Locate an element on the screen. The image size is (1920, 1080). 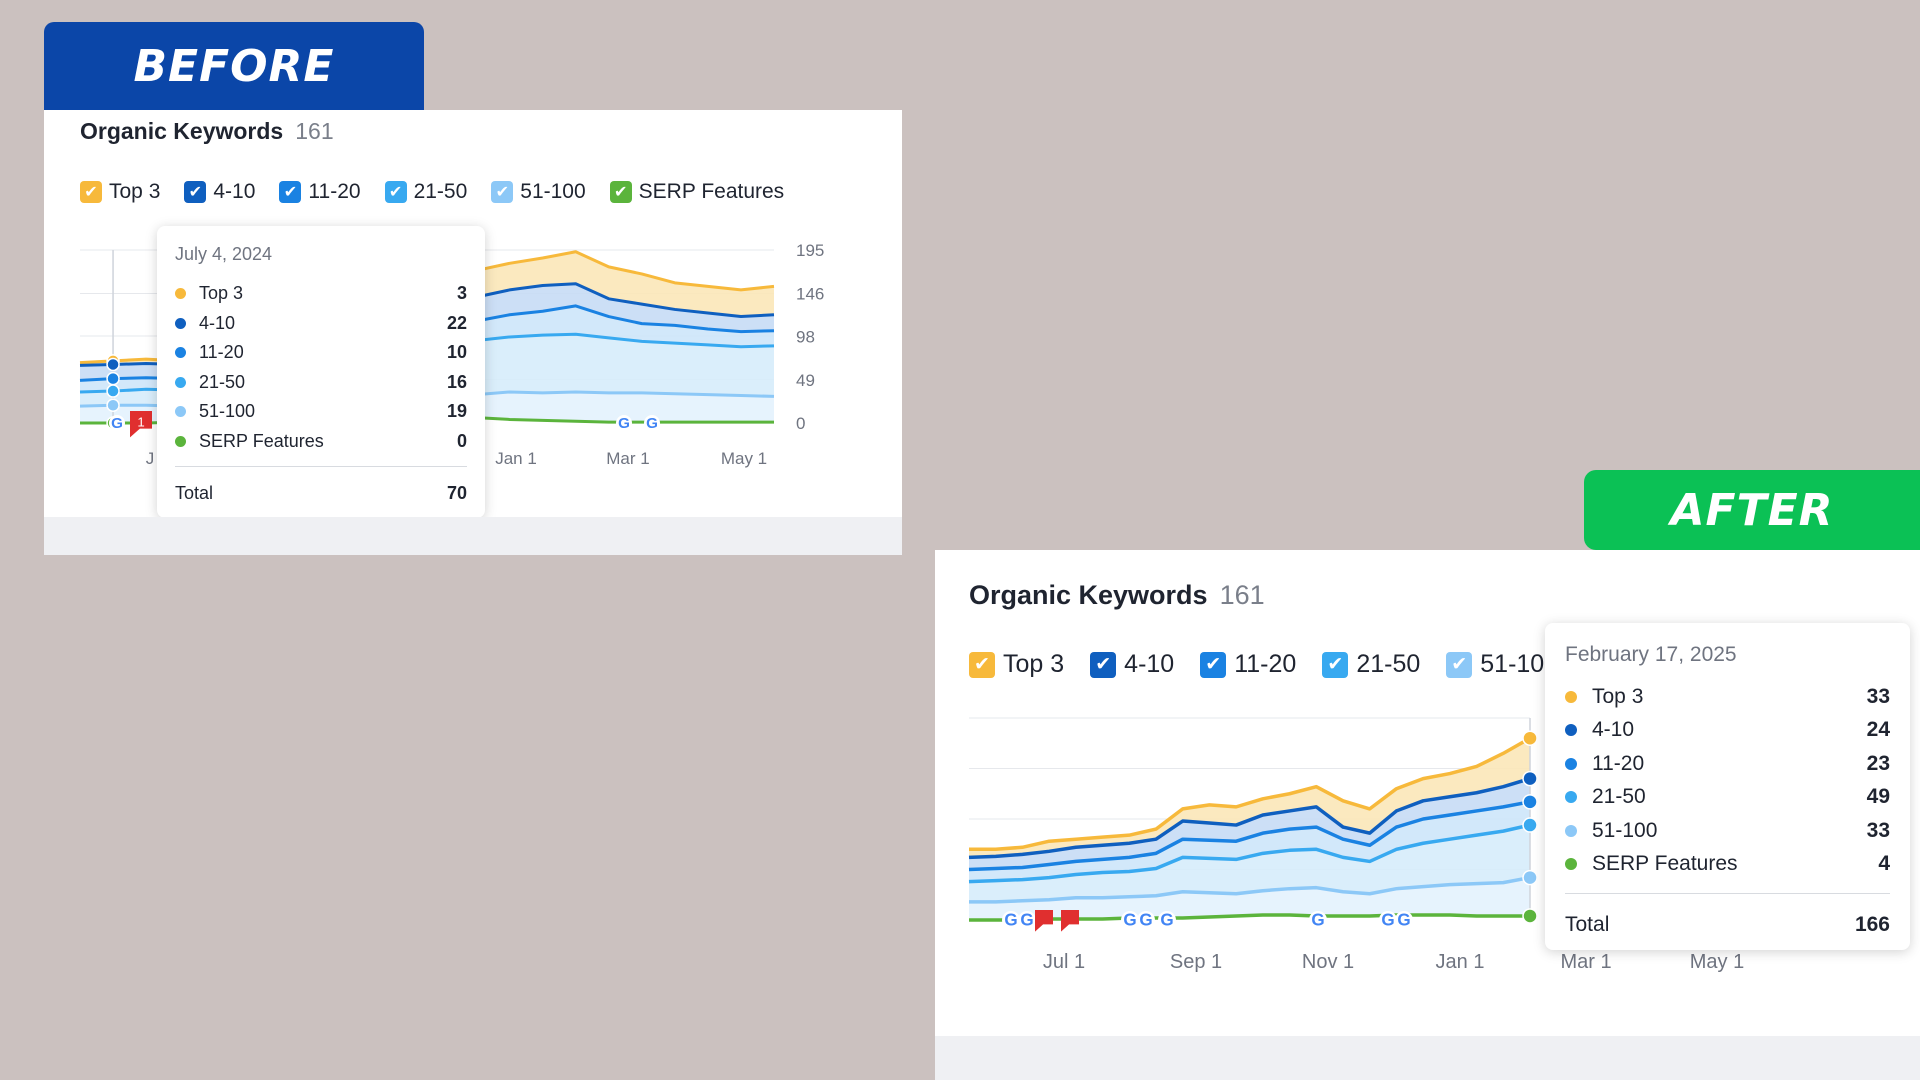
x-tick-label: Mar 1 is located at coordinates (627, 458).